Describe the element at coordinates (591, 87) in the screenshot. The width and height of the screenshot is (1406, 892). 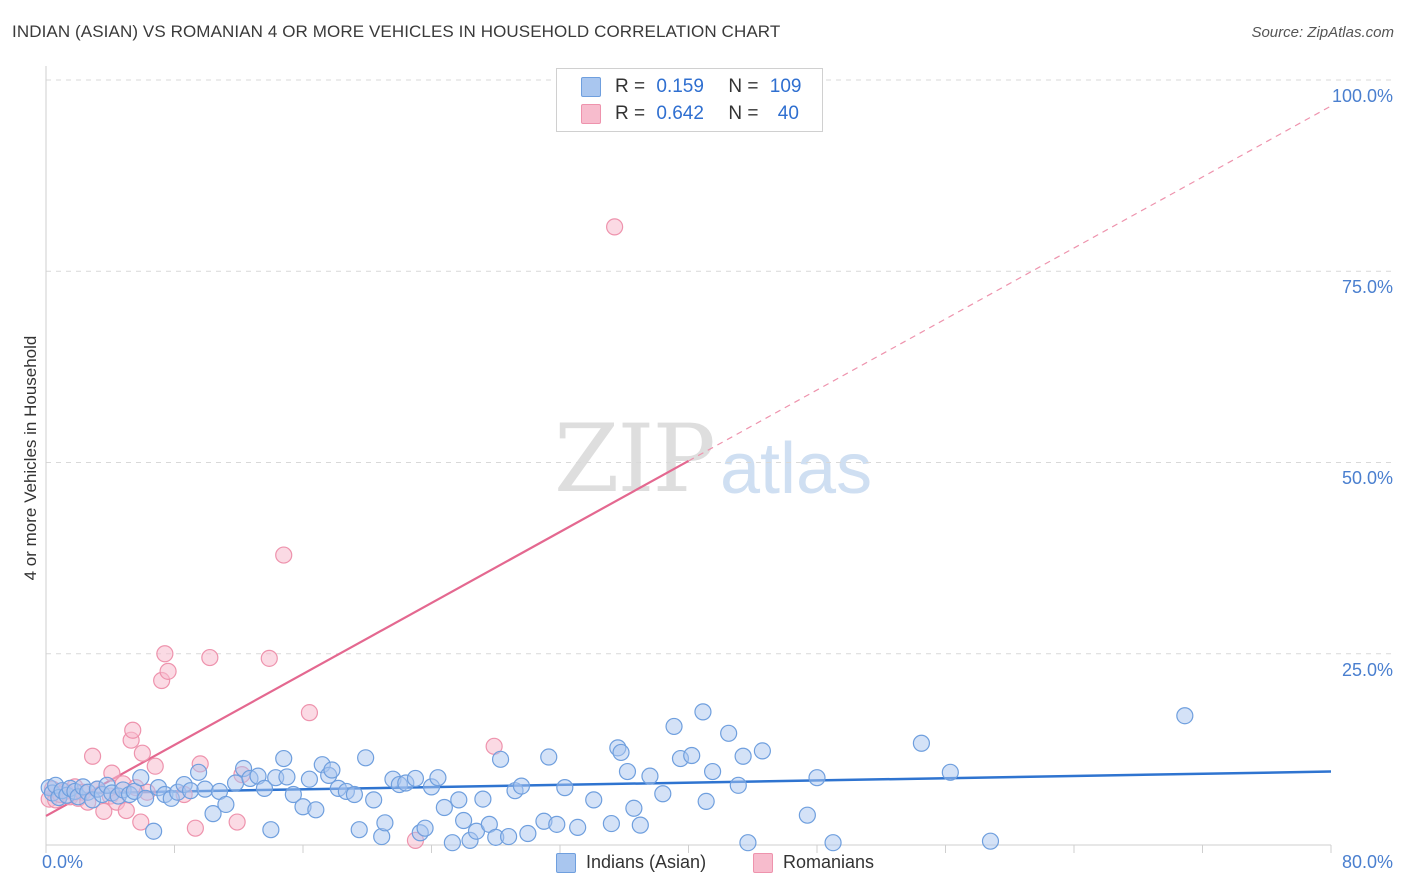
I see `legend-swatch-indians` at that location.